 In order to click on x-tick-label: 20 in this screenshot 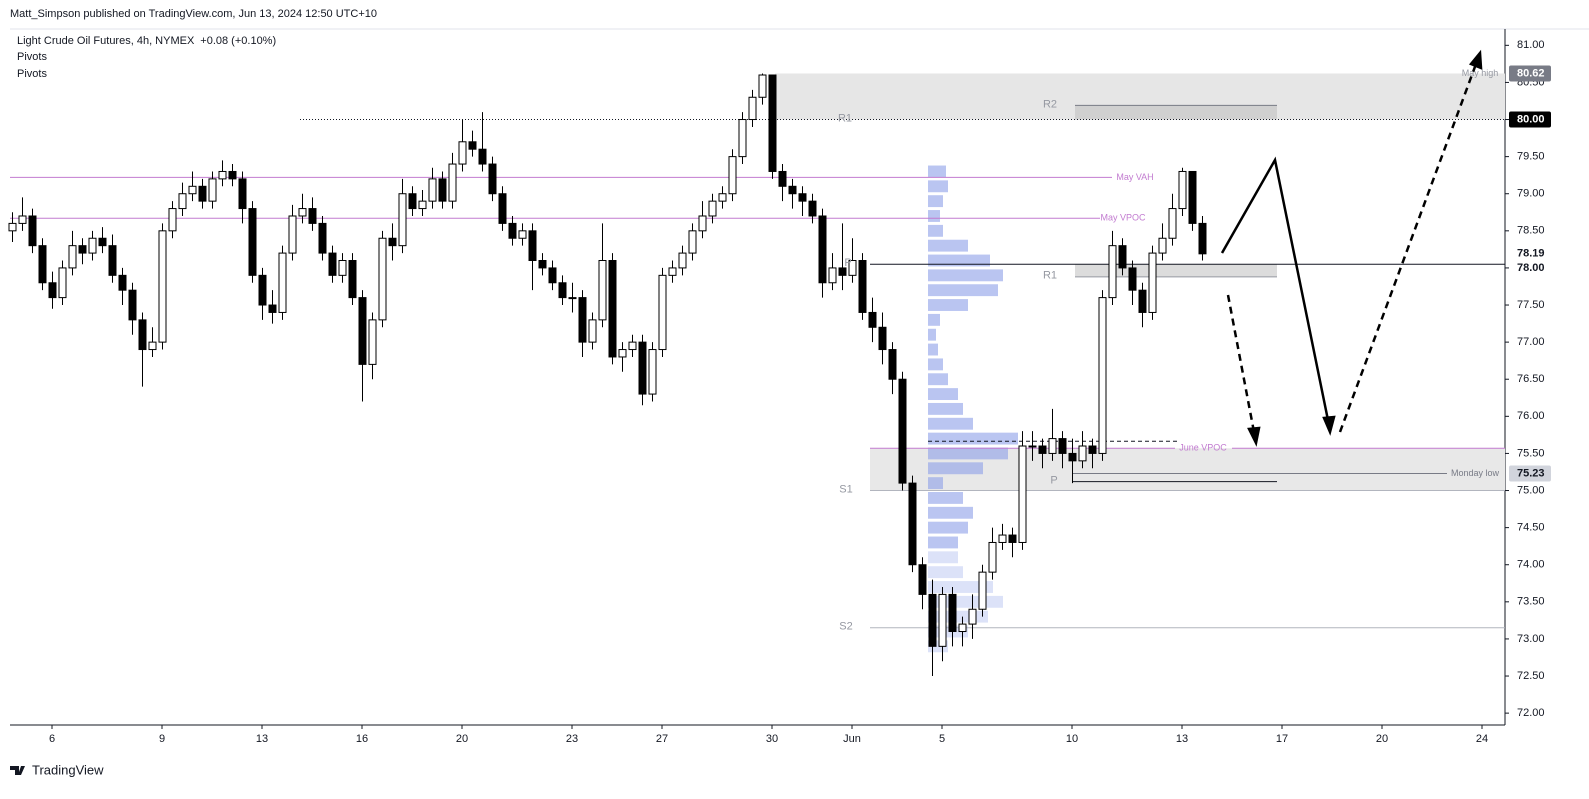, I will do `click(1382, 739)`.